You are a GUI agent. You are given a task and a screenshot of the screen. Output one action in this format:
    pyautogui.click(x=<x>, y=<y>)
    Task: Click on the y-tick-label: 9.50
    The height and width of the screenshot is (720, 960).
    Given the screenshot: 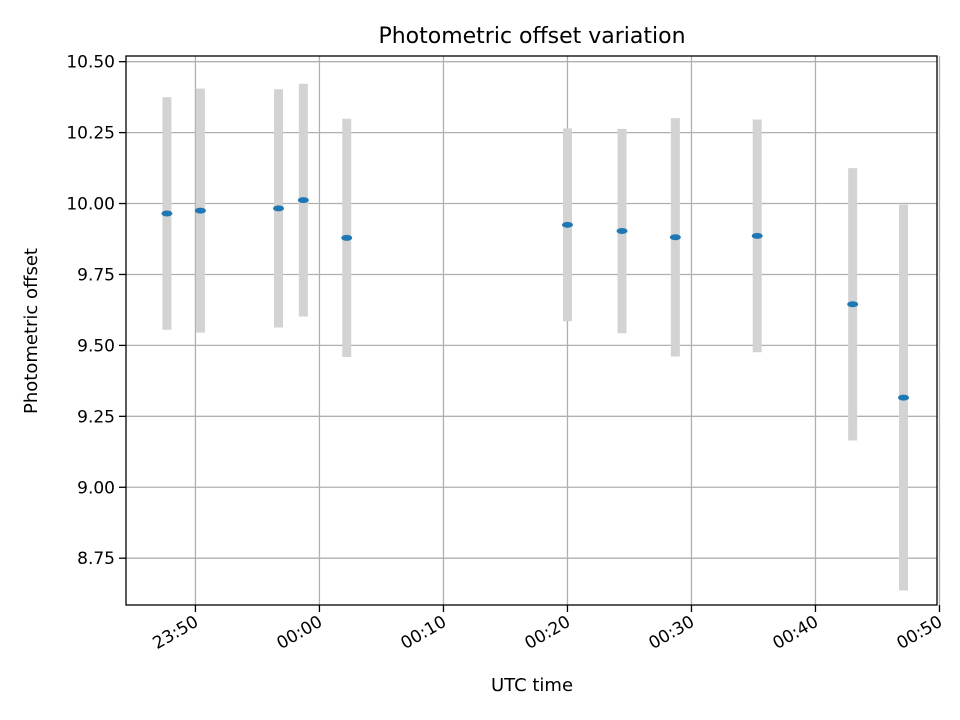 What is the action you would take?
    pyautogui.click(x=96, y=346)
    